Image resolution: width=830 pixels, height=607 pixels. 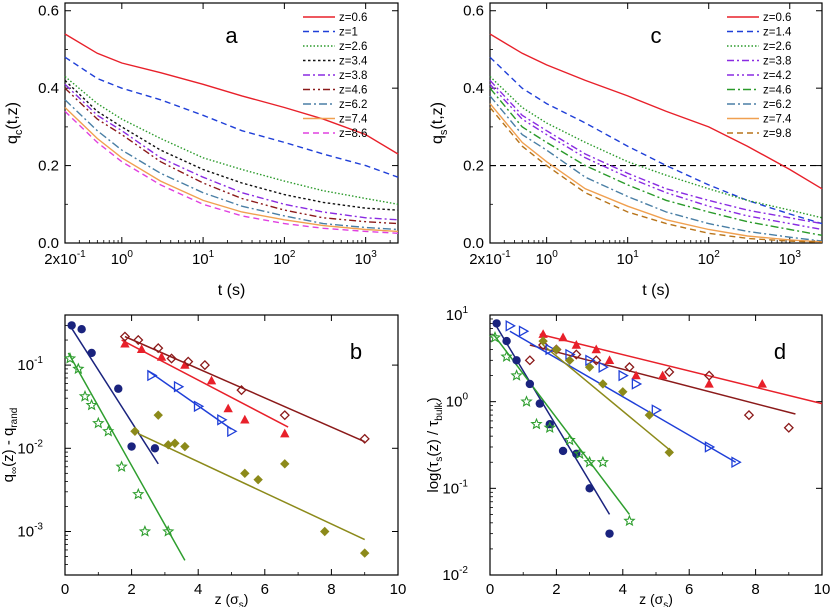 What do you see at coordinates (457, 314) in the screenshot?
I see `y-tick-label: 10¹` at bounding box center [457, 314].